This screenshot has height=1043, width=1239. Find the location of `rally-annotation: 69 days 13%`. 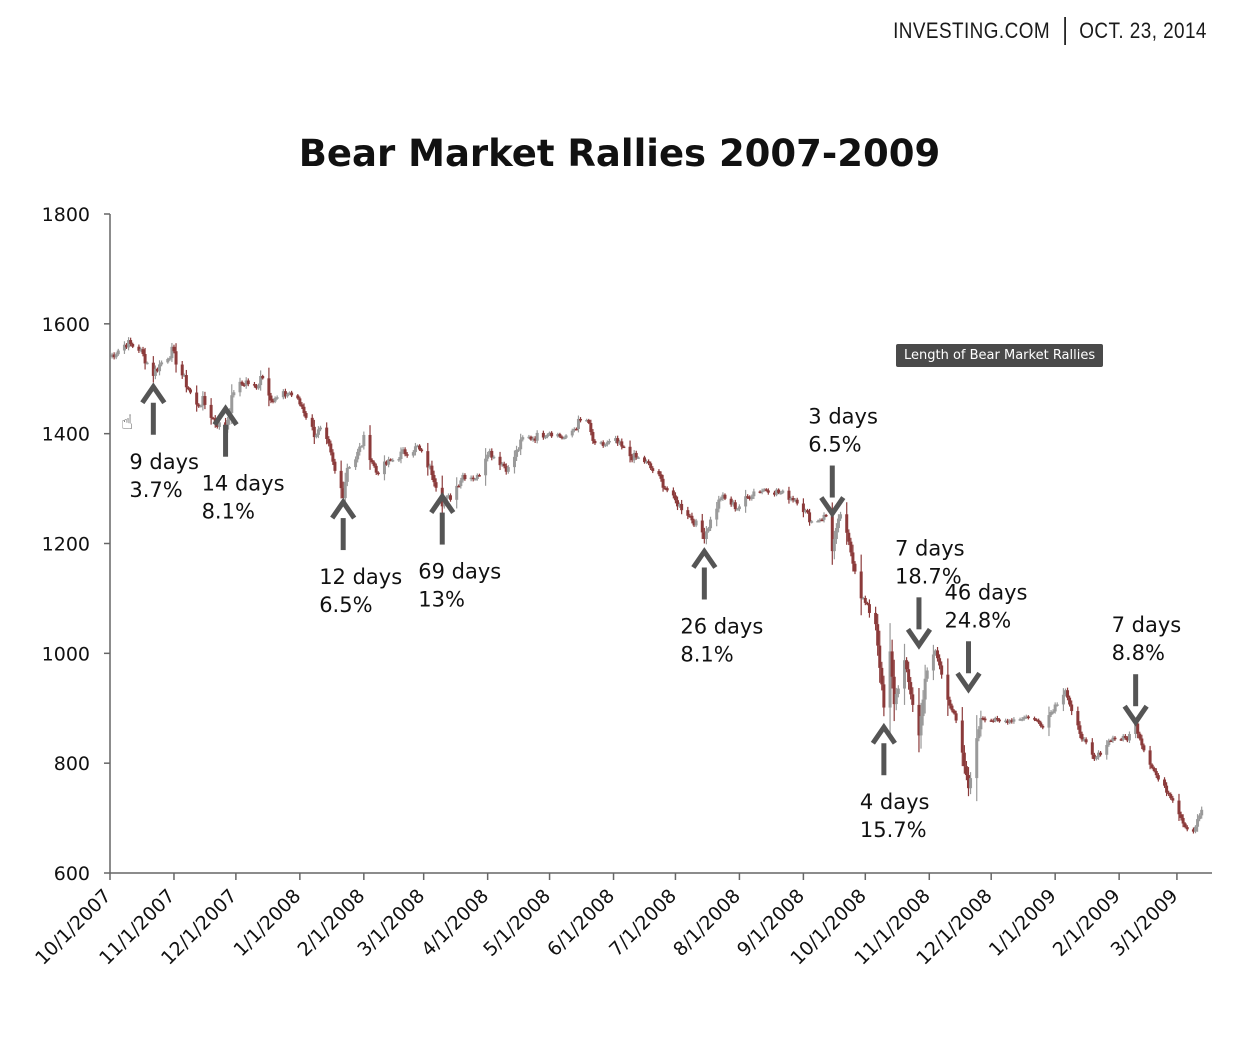

rally-annotation: 69 days 13% is located at coordinates (459, 552).